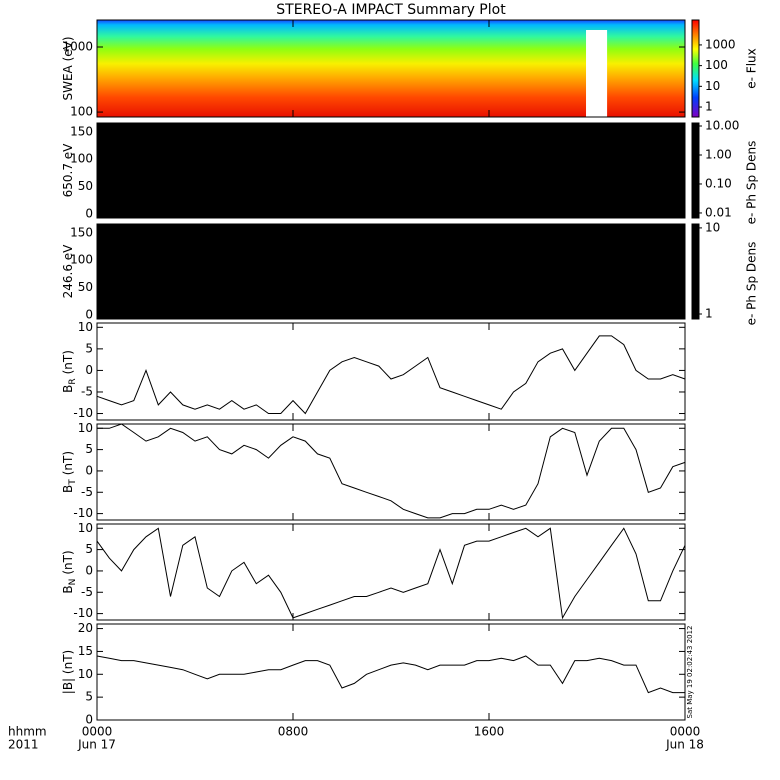 The height and width of the screenshot is (780, 780). Describe the element at coordinates (722, 126) in the screenshot. I see `colorbar-tick-label: 10.00` at that location.